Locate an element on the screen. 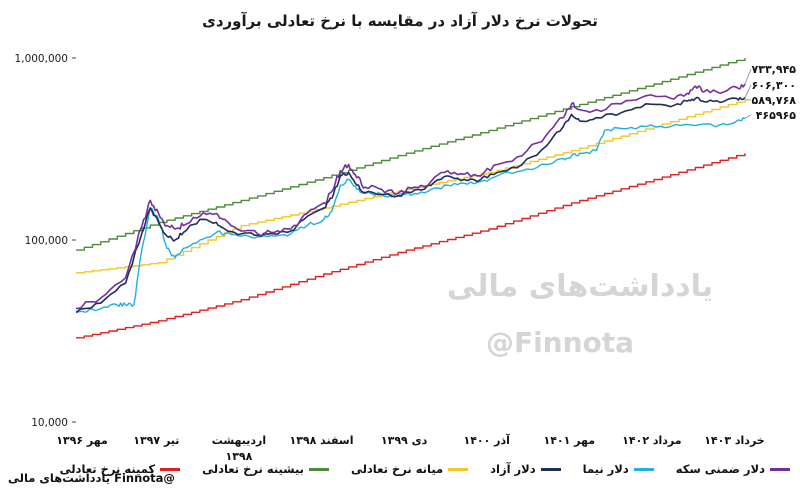 The width and height of the screenshot is (800, 496). end-label: ۵۸۹,۷۶۸ is located at coordinates (774, 100).